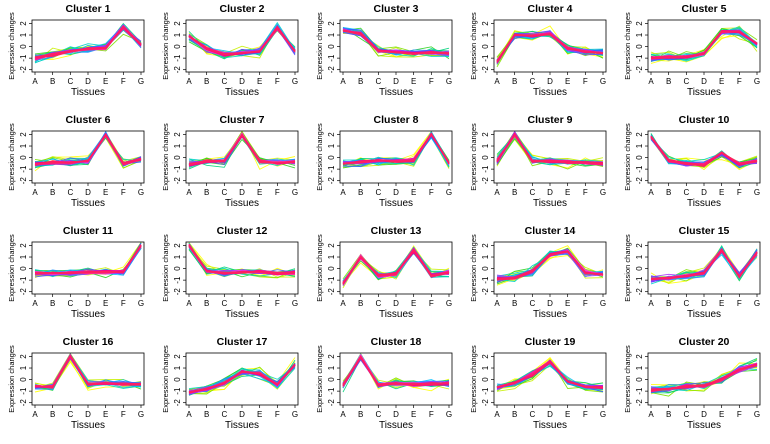 The height and width of the screenshot is (444, 770). I want to click on panel-title: Cluster 9, so click(550, 120).